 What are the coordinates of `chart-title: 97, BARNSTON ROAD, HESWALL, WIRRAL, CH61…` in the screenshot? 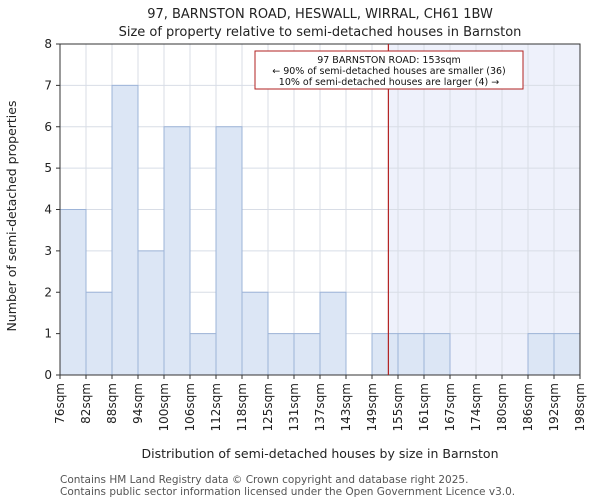 It's located at (320, 14).